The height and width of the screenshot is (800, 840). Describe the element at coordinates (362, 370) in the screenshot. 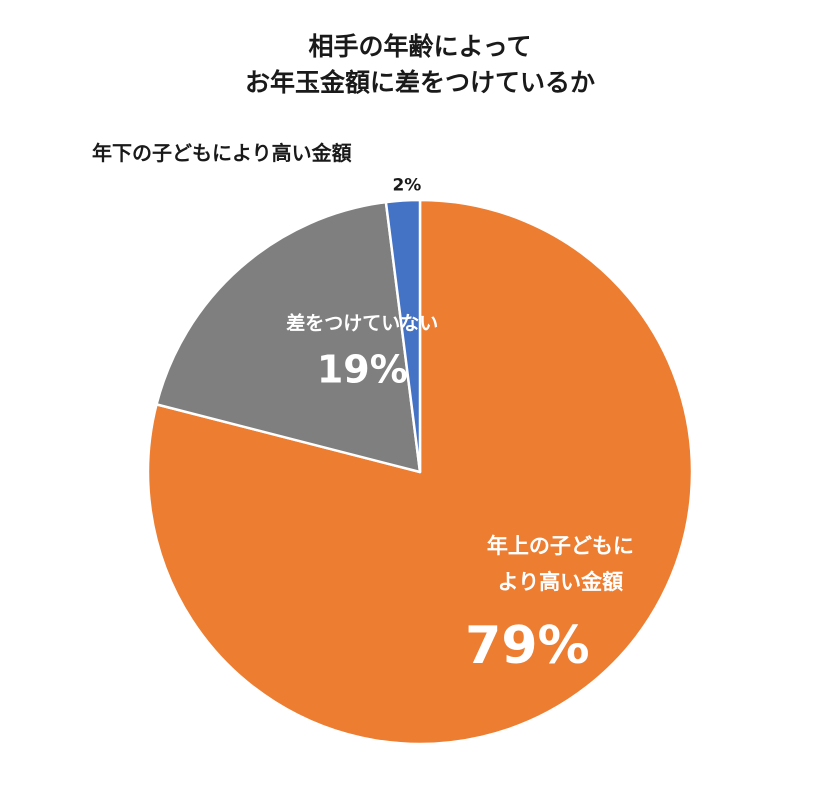

I see `slice-value-2: 19%` at that location.